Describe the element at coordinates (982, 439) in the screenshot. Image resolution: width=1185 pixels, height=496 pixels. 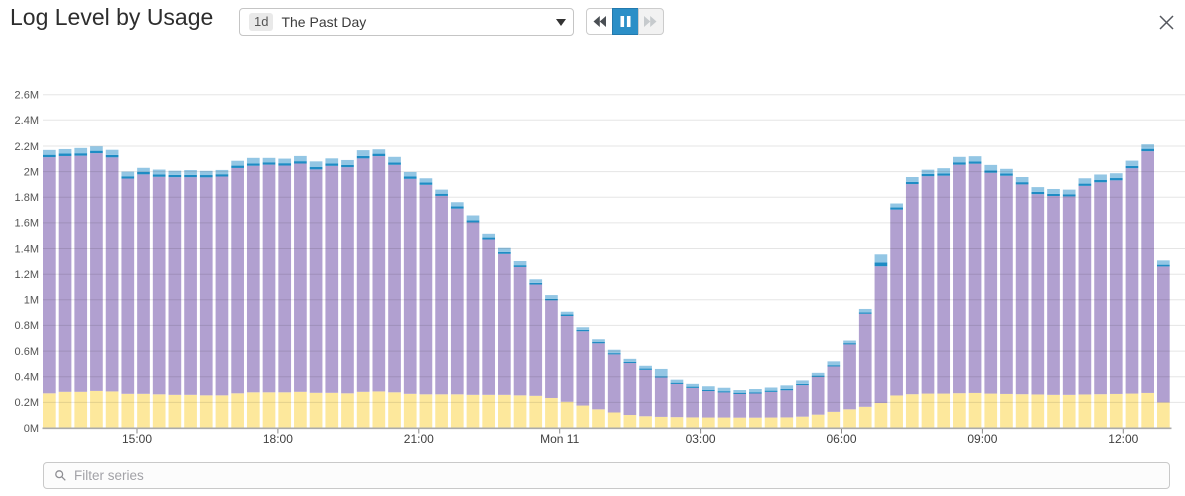
I see `svg-text: 09:00` at that location.